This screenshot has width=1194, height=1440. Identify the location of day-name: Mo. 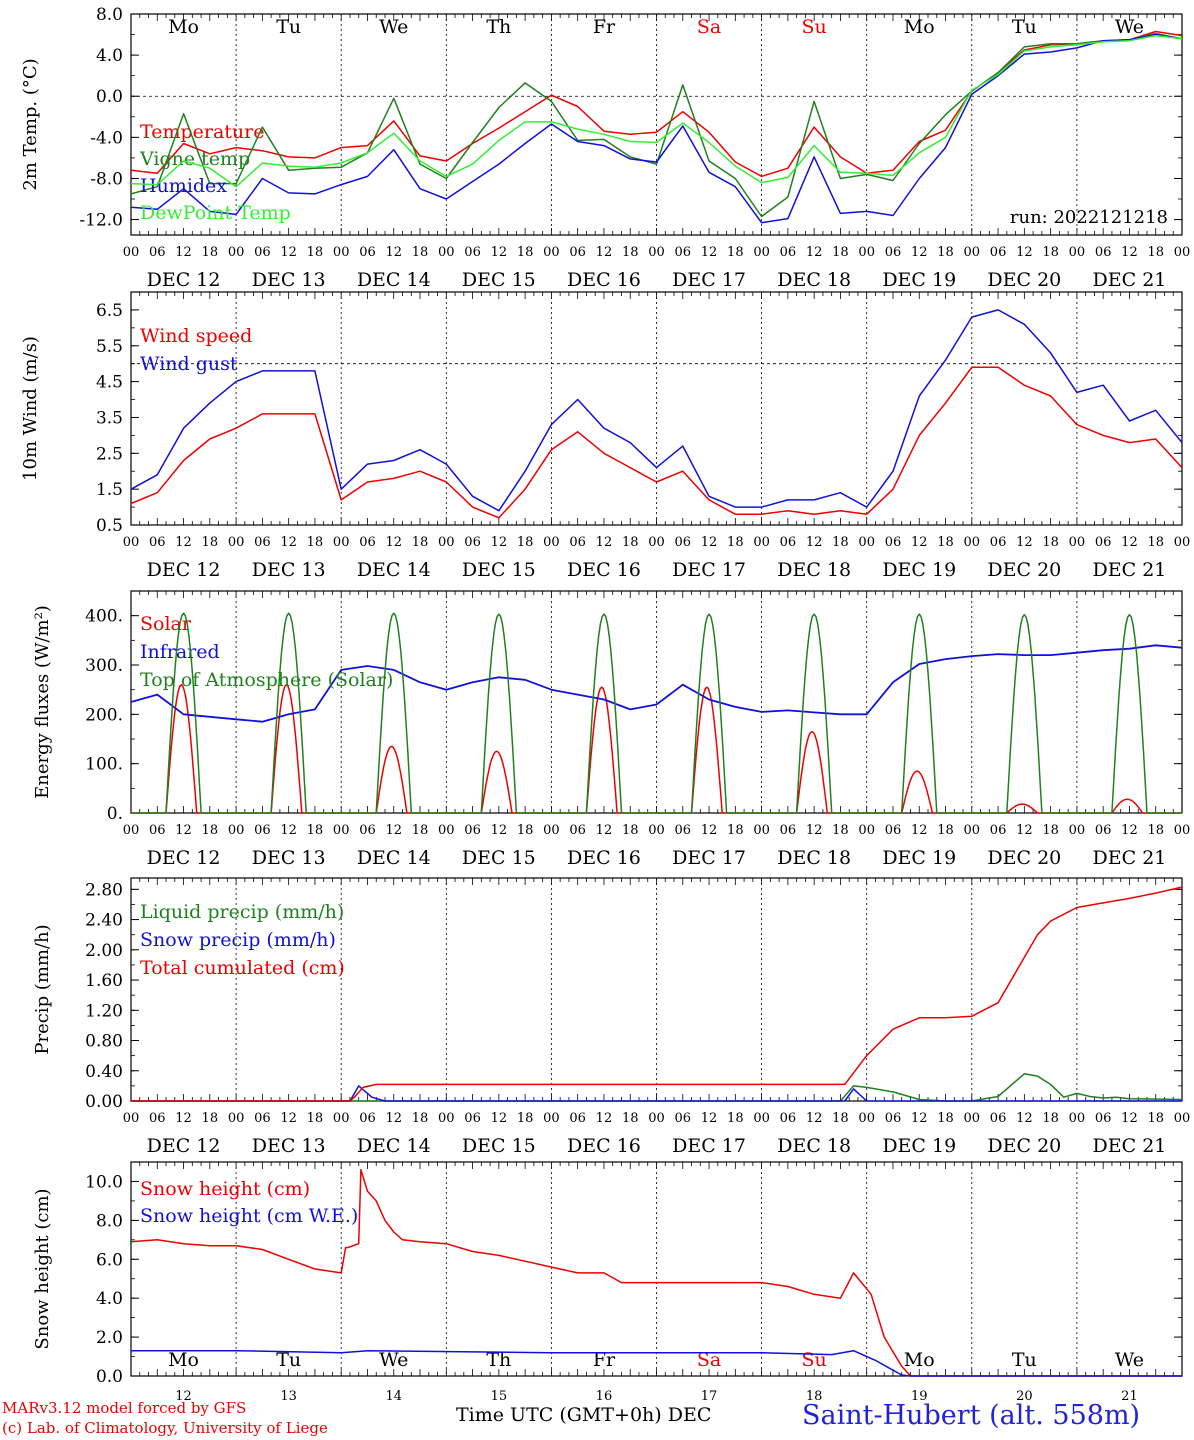
(919, 27).